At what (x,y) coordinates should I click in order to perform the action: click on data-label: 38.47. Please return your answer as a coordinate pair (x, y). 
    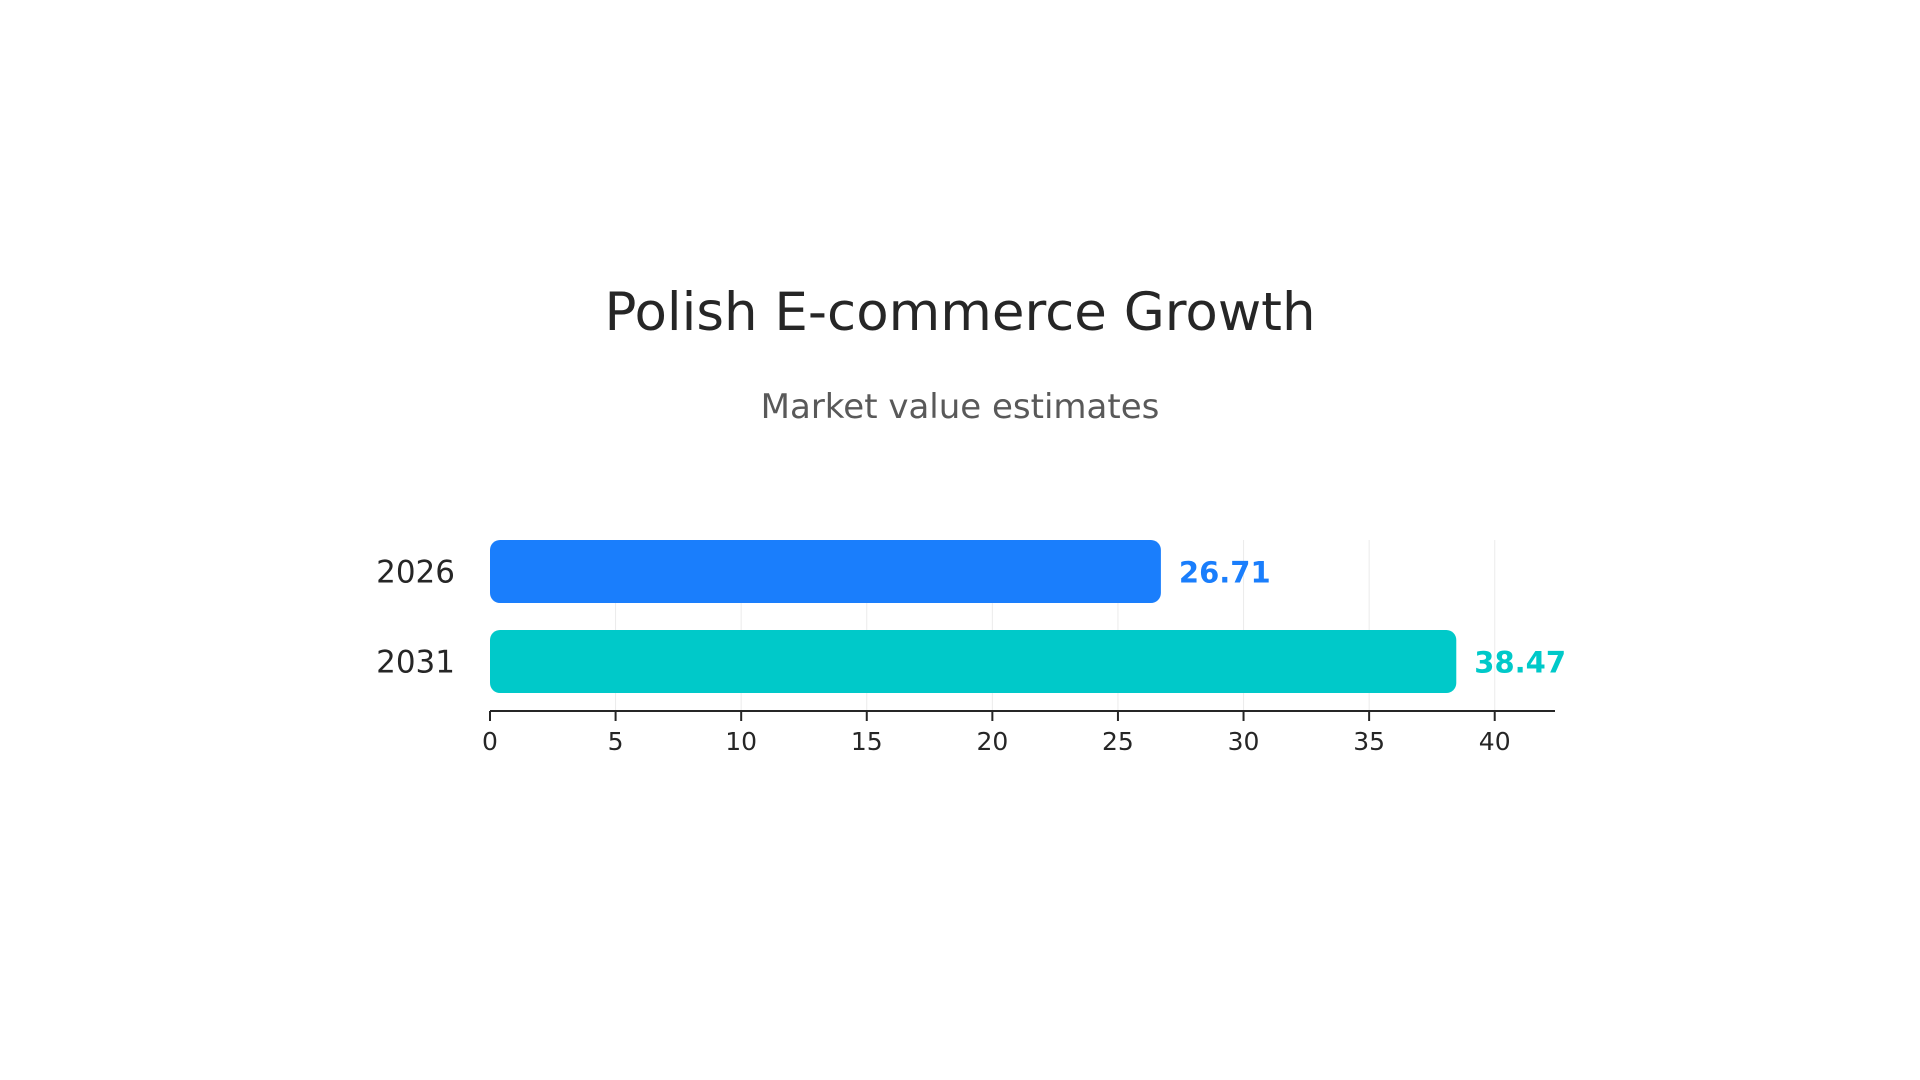
    Looking at the image, I should click on (1520, 663).